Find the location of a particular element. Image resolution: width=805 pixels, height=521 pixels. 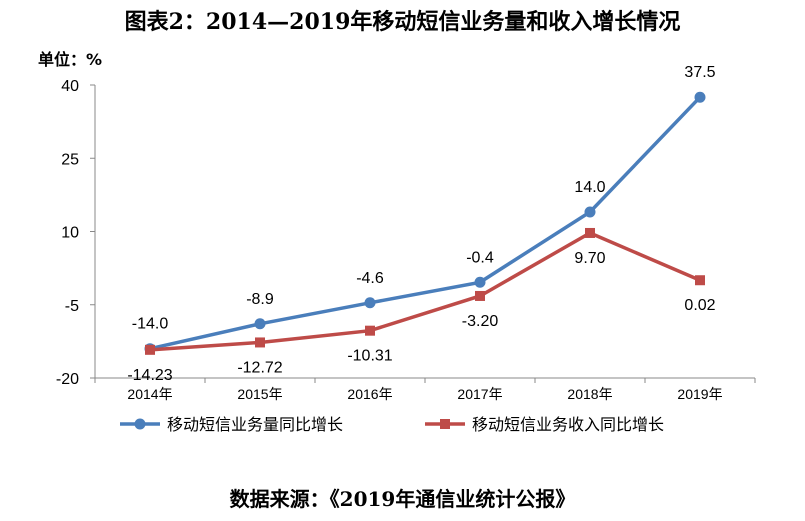

data-label: 9.70 is located at coordinates (589, 258).